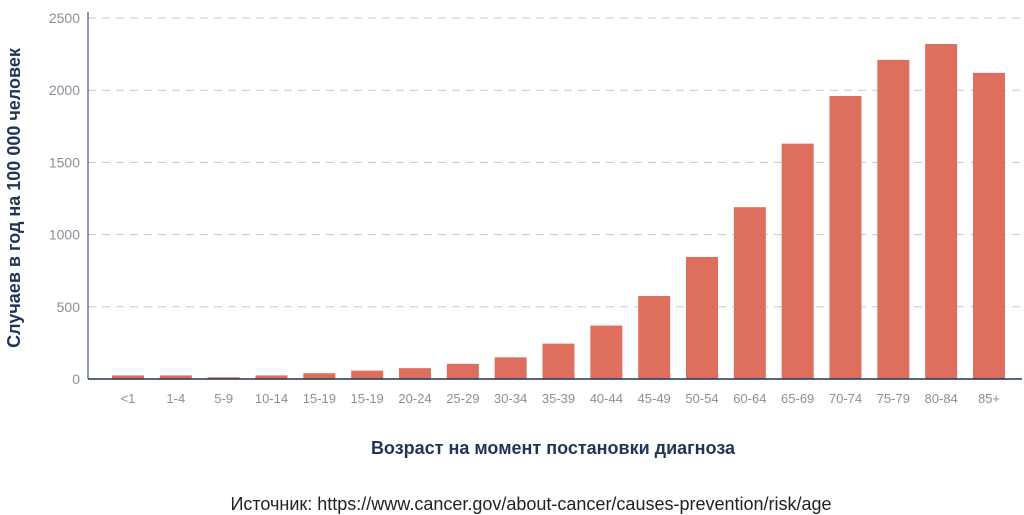  Describe the element at coordinates (175, 398) in the screenshot. I see `x-tick-label: 1-4` at that location.